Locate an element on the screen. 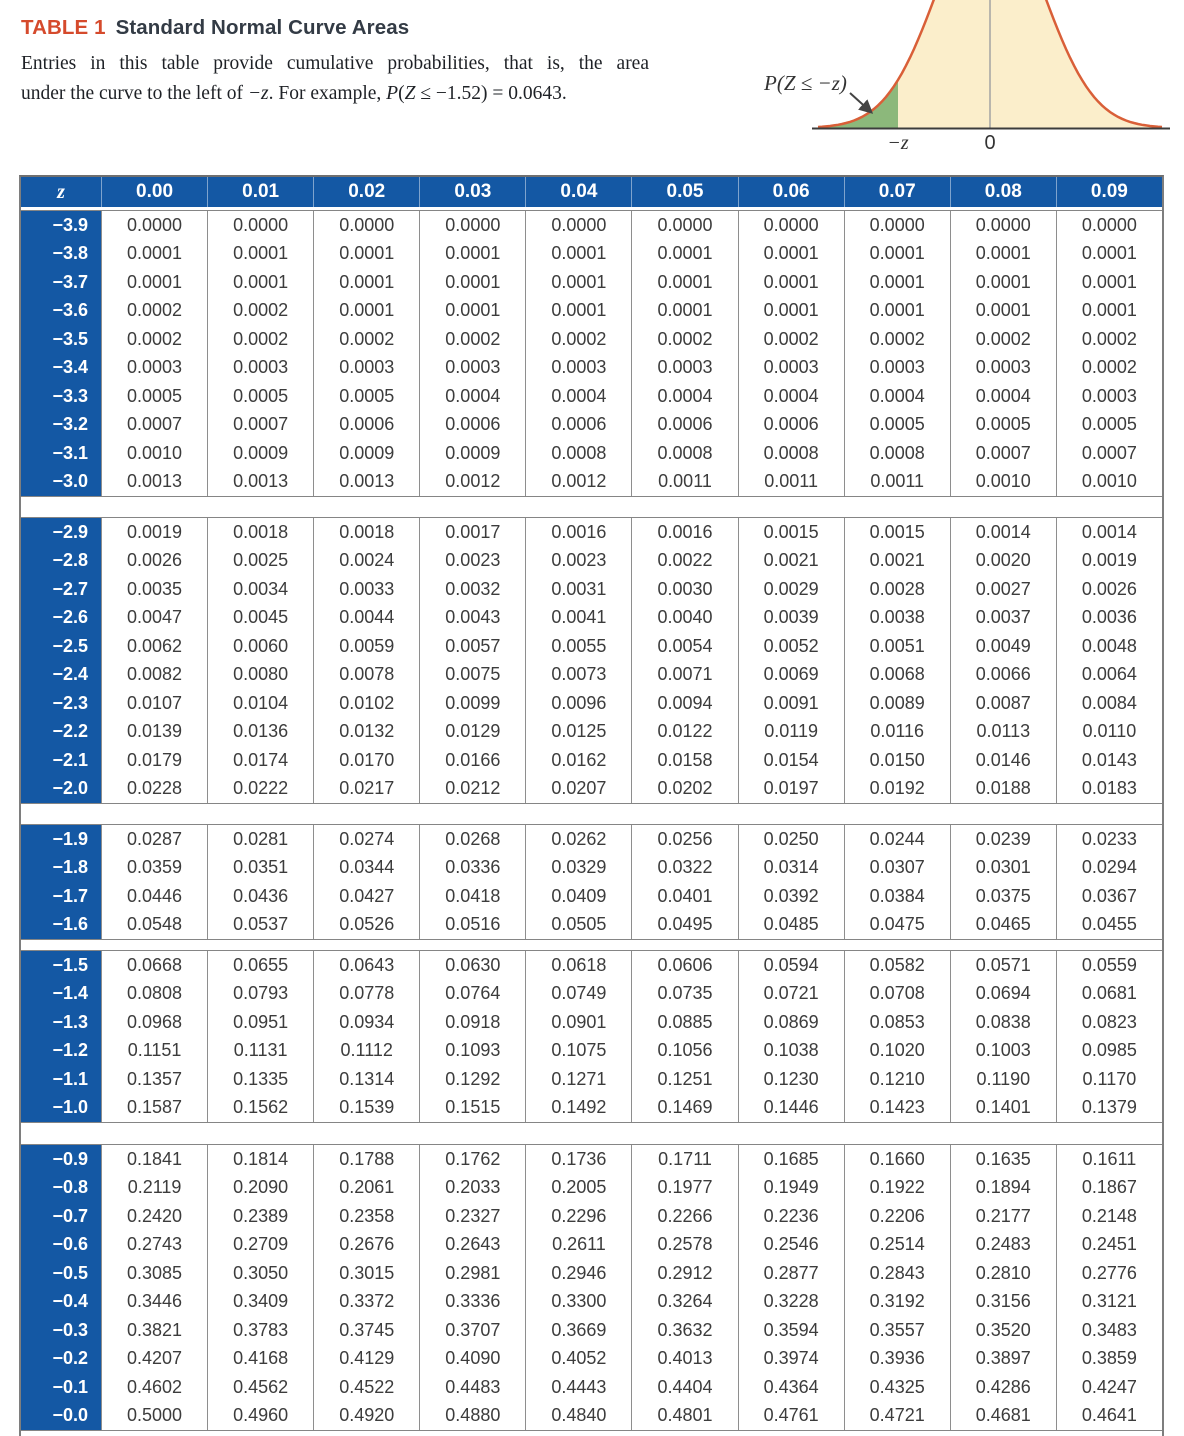 Image resolution: width=1184 pixels, height=1436 pixels. probability-cell: 0.0003 is located at coordinates (684, 367).